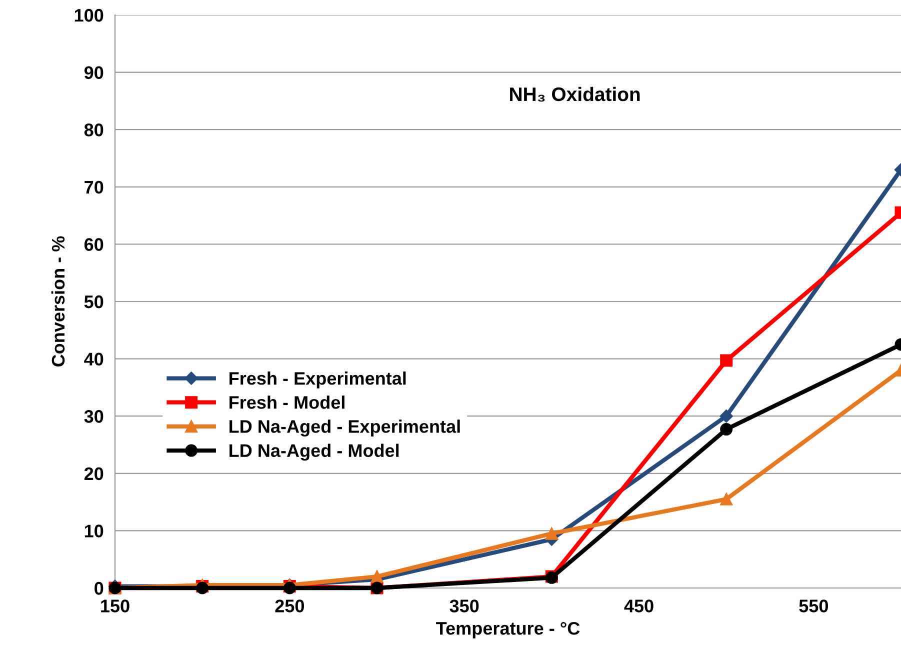  Describe the element at coordinates (289, 606) in the screenshot. I see `x-tick-label: 250` at that location.